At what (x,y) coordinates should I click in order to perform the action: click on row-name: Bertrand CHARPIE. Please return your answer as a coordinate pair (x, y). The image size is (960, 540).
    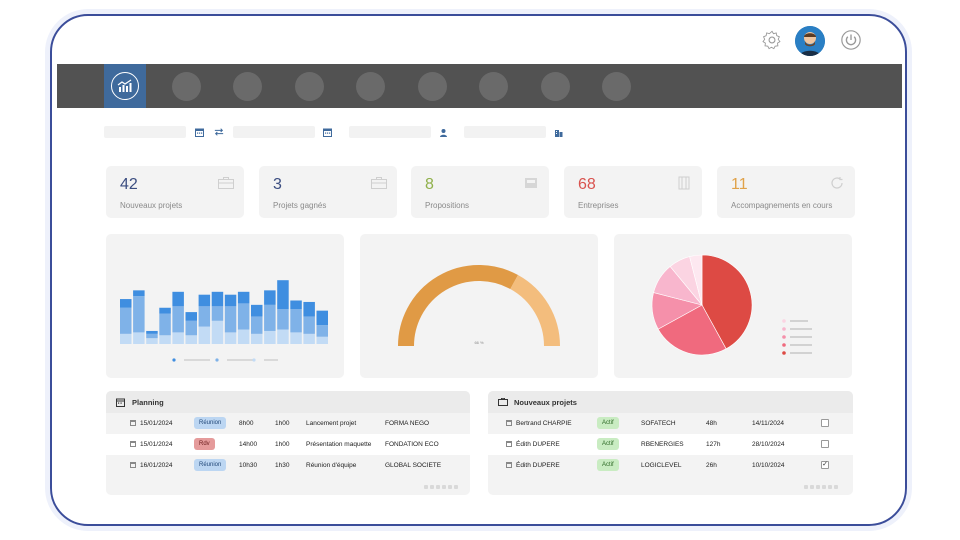
    Looking at the image, I should click on (544, 423).